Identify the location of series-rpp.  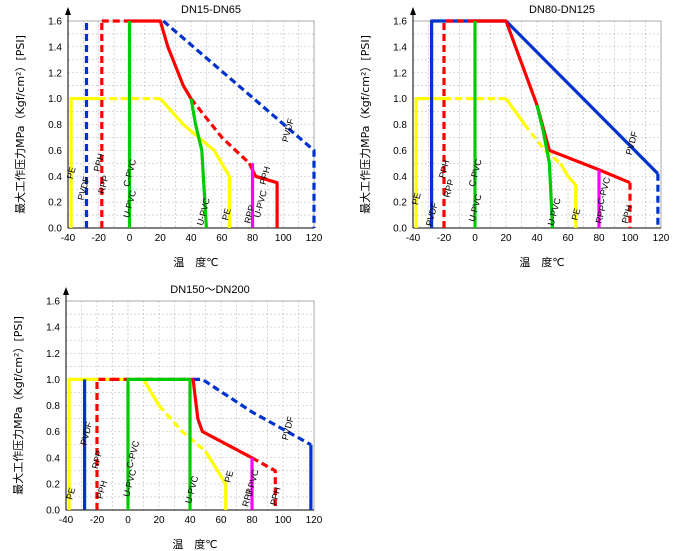
(458, 123).